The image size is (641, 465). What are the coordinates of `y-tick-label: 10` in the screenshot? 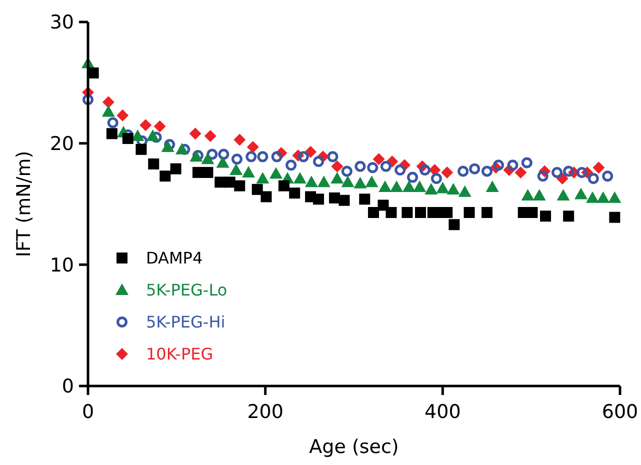 It's located at (62, 265).